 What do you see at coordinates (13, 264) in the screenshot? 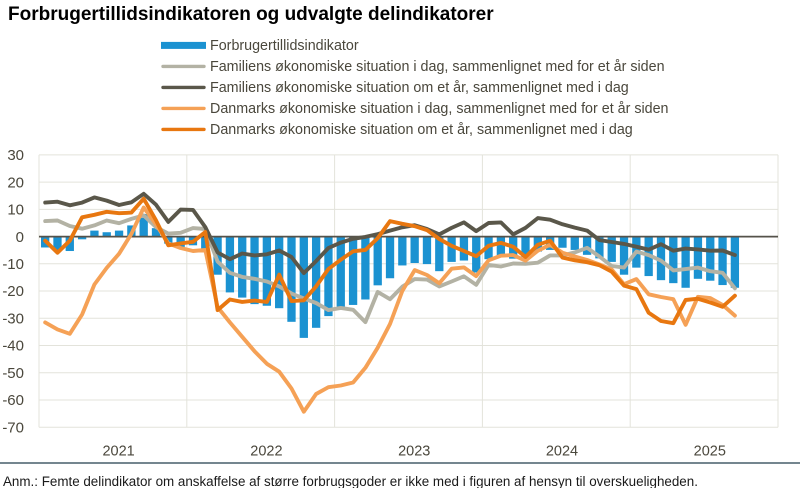
I see `svg-text: -10` at bounding box center [13, 264].